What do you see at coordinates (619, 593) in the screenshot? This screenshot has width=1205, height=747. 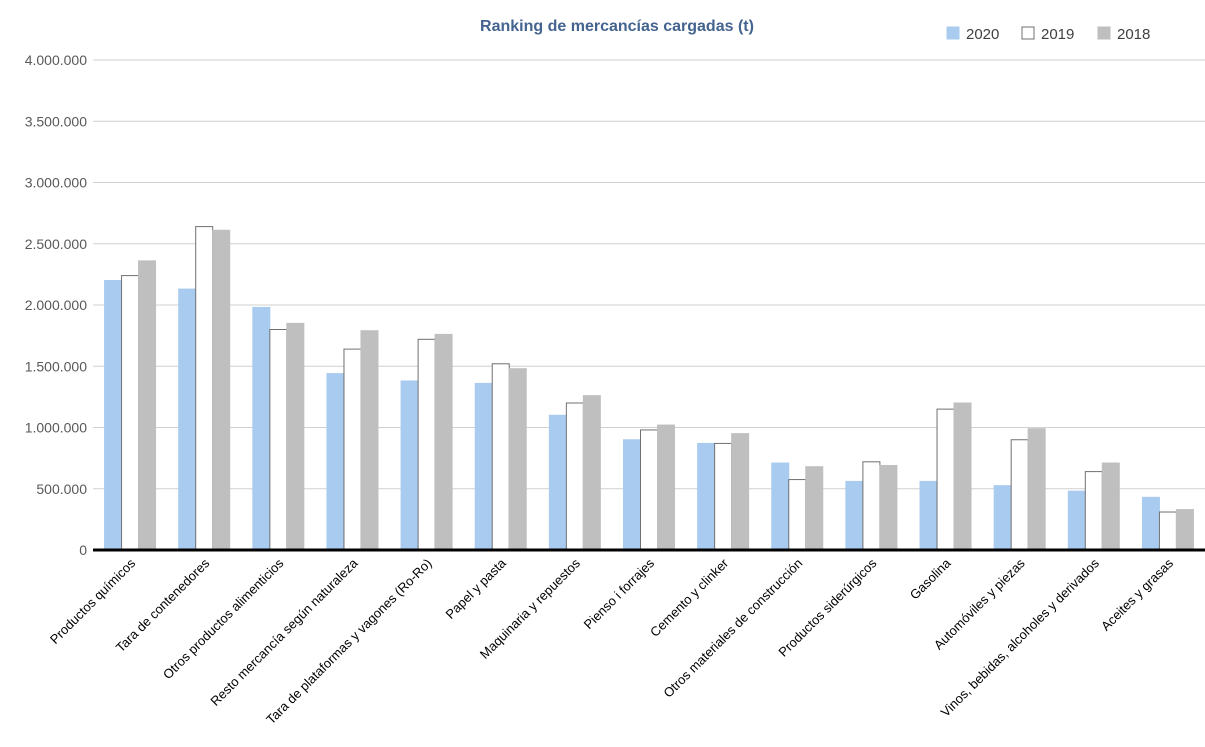 I see `x-tick-label: Pienso i forrajes` at bounding box center [619, 593].